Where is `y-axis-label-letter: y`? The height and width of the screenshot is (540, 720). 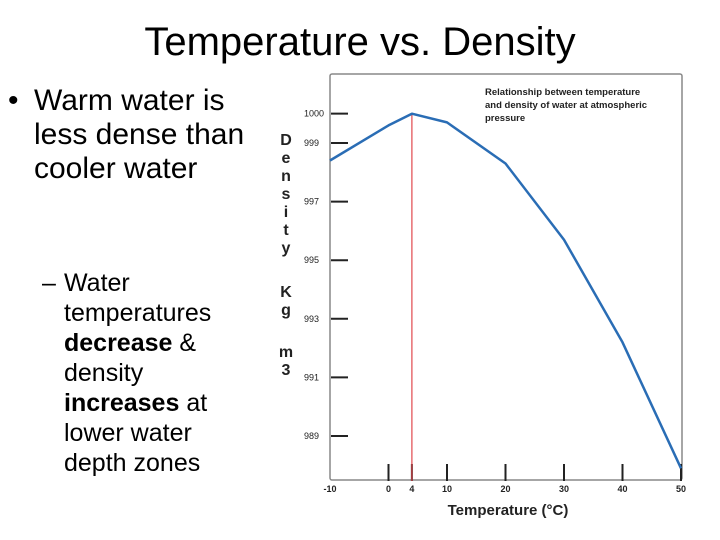
y-axis-label-letter: y is located at coordinates (286, 248).